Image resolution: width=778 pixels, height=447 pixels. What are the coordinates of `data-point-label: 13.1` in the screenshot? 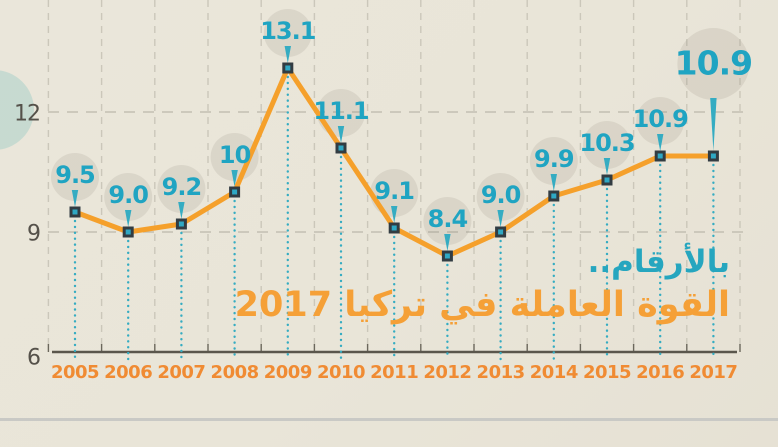 It's located at (288, 31).